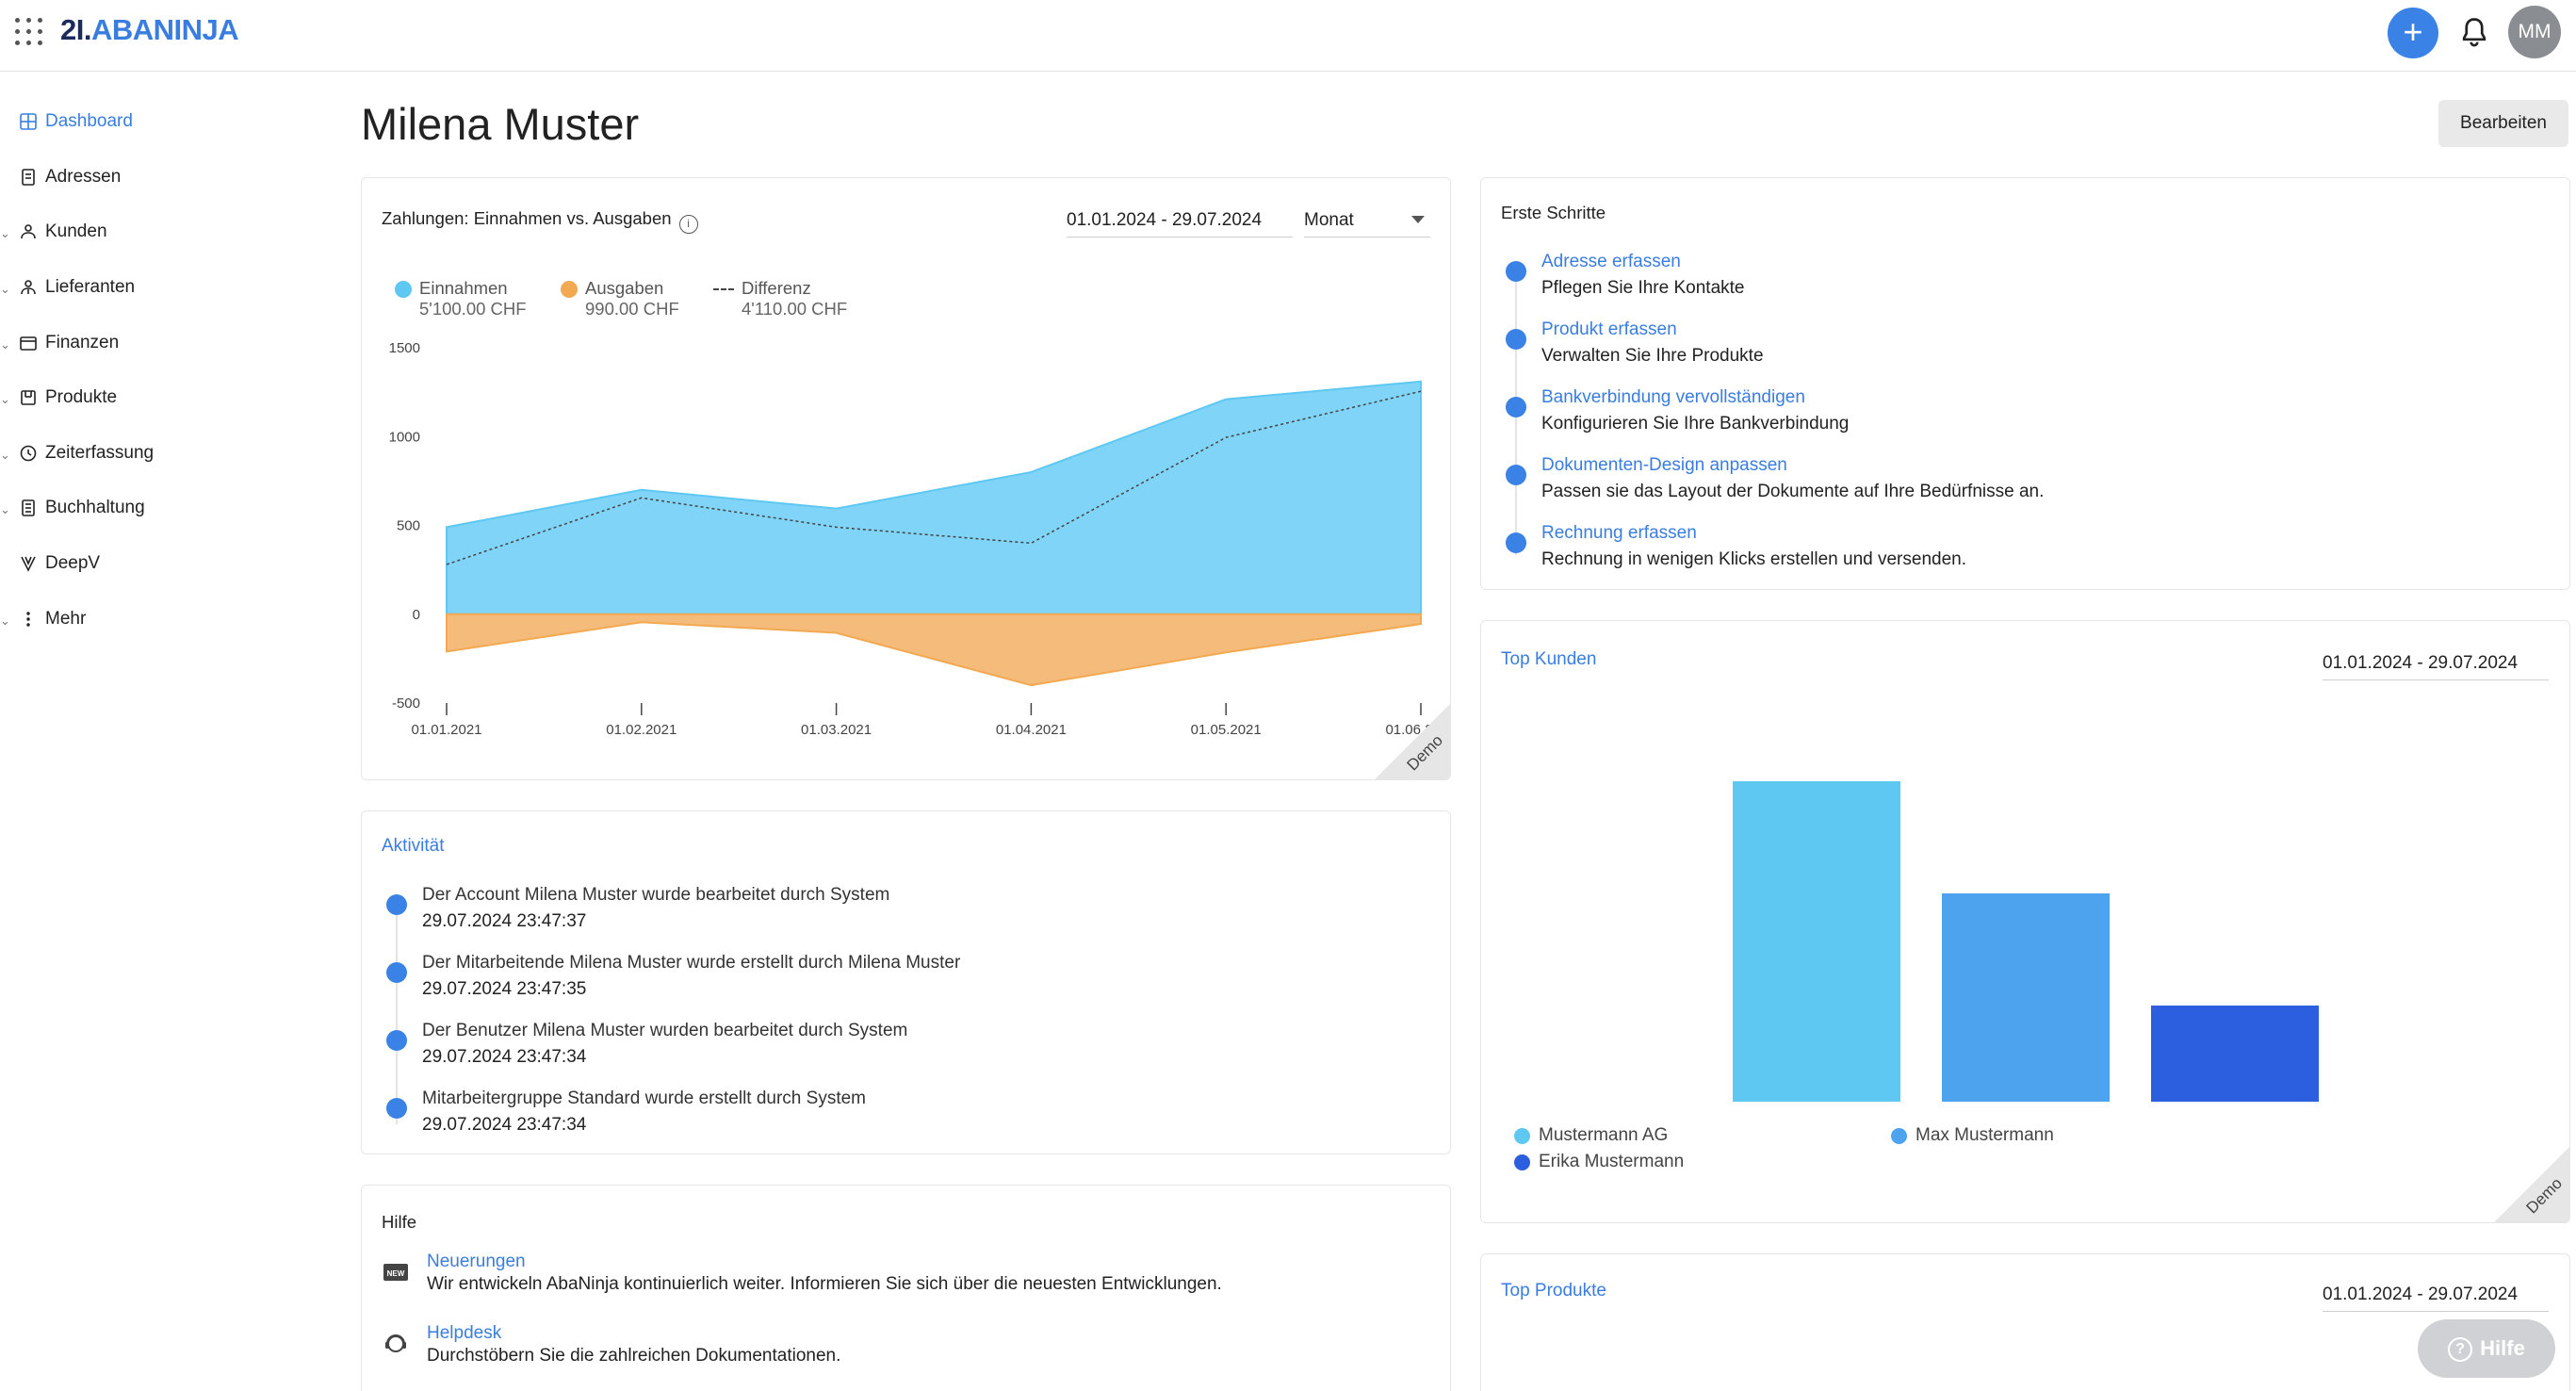  What do you see at coordinates (416, 615) in the screenshot?
I see `y-tick-label: 0` at bounding box center [416, 615].